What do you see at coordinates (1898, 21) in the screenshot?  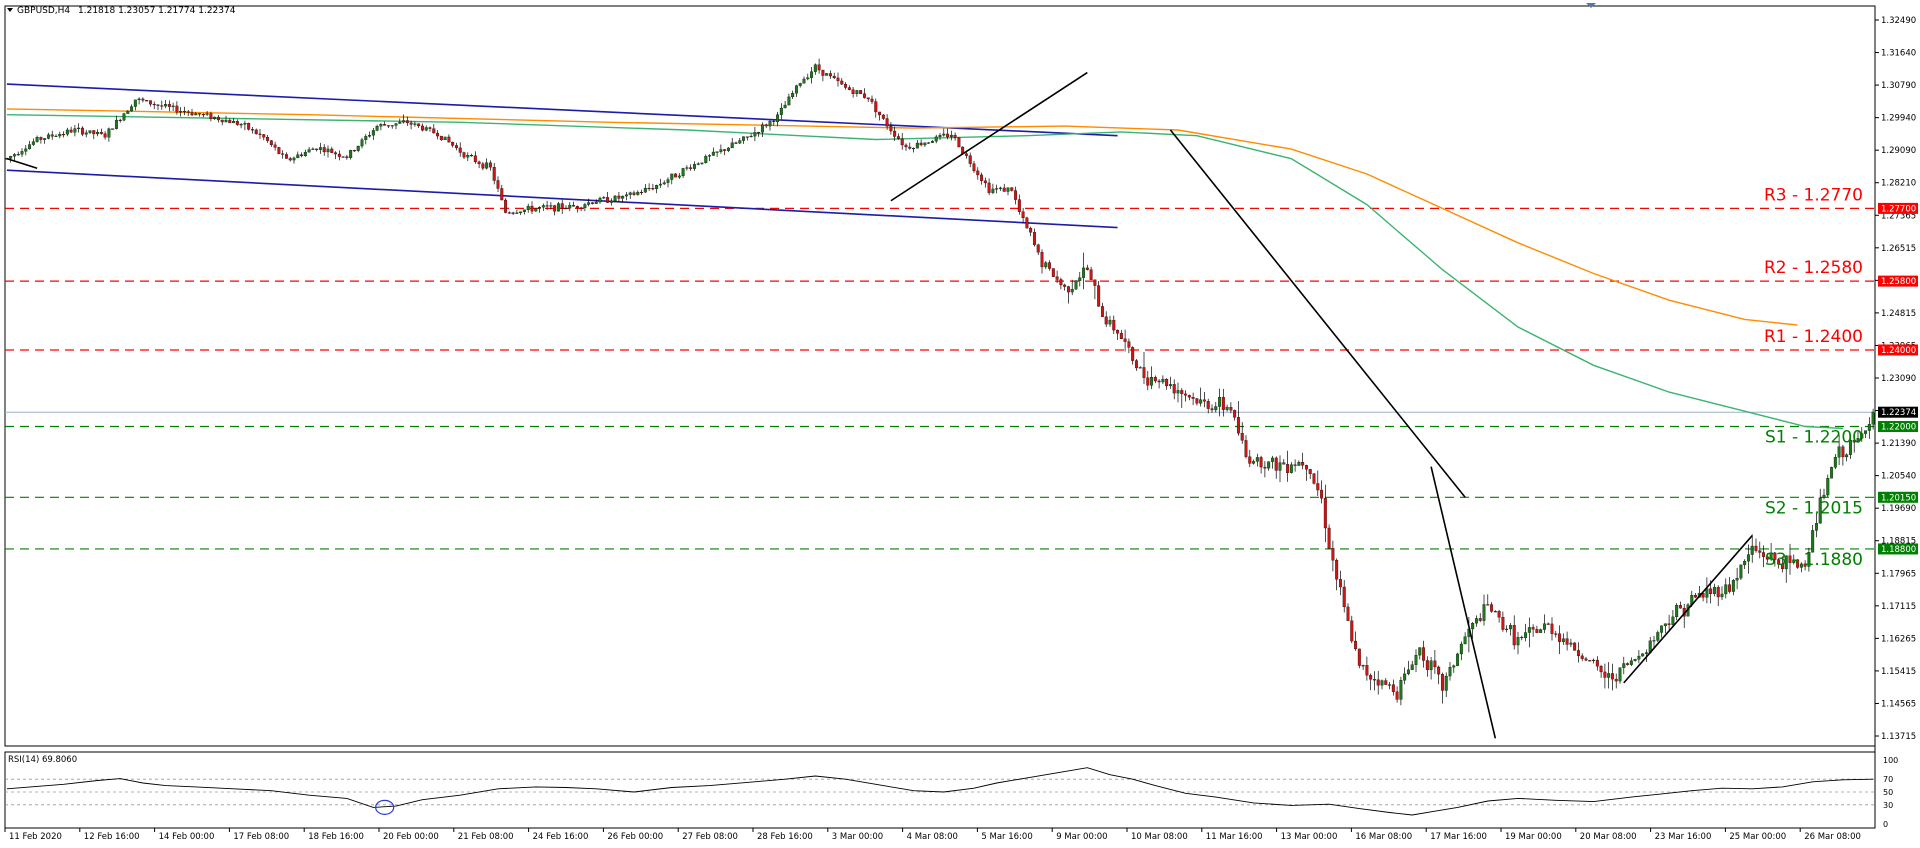 I see `price-tick-label: 1.32490` at bounding box center [1898, 21].